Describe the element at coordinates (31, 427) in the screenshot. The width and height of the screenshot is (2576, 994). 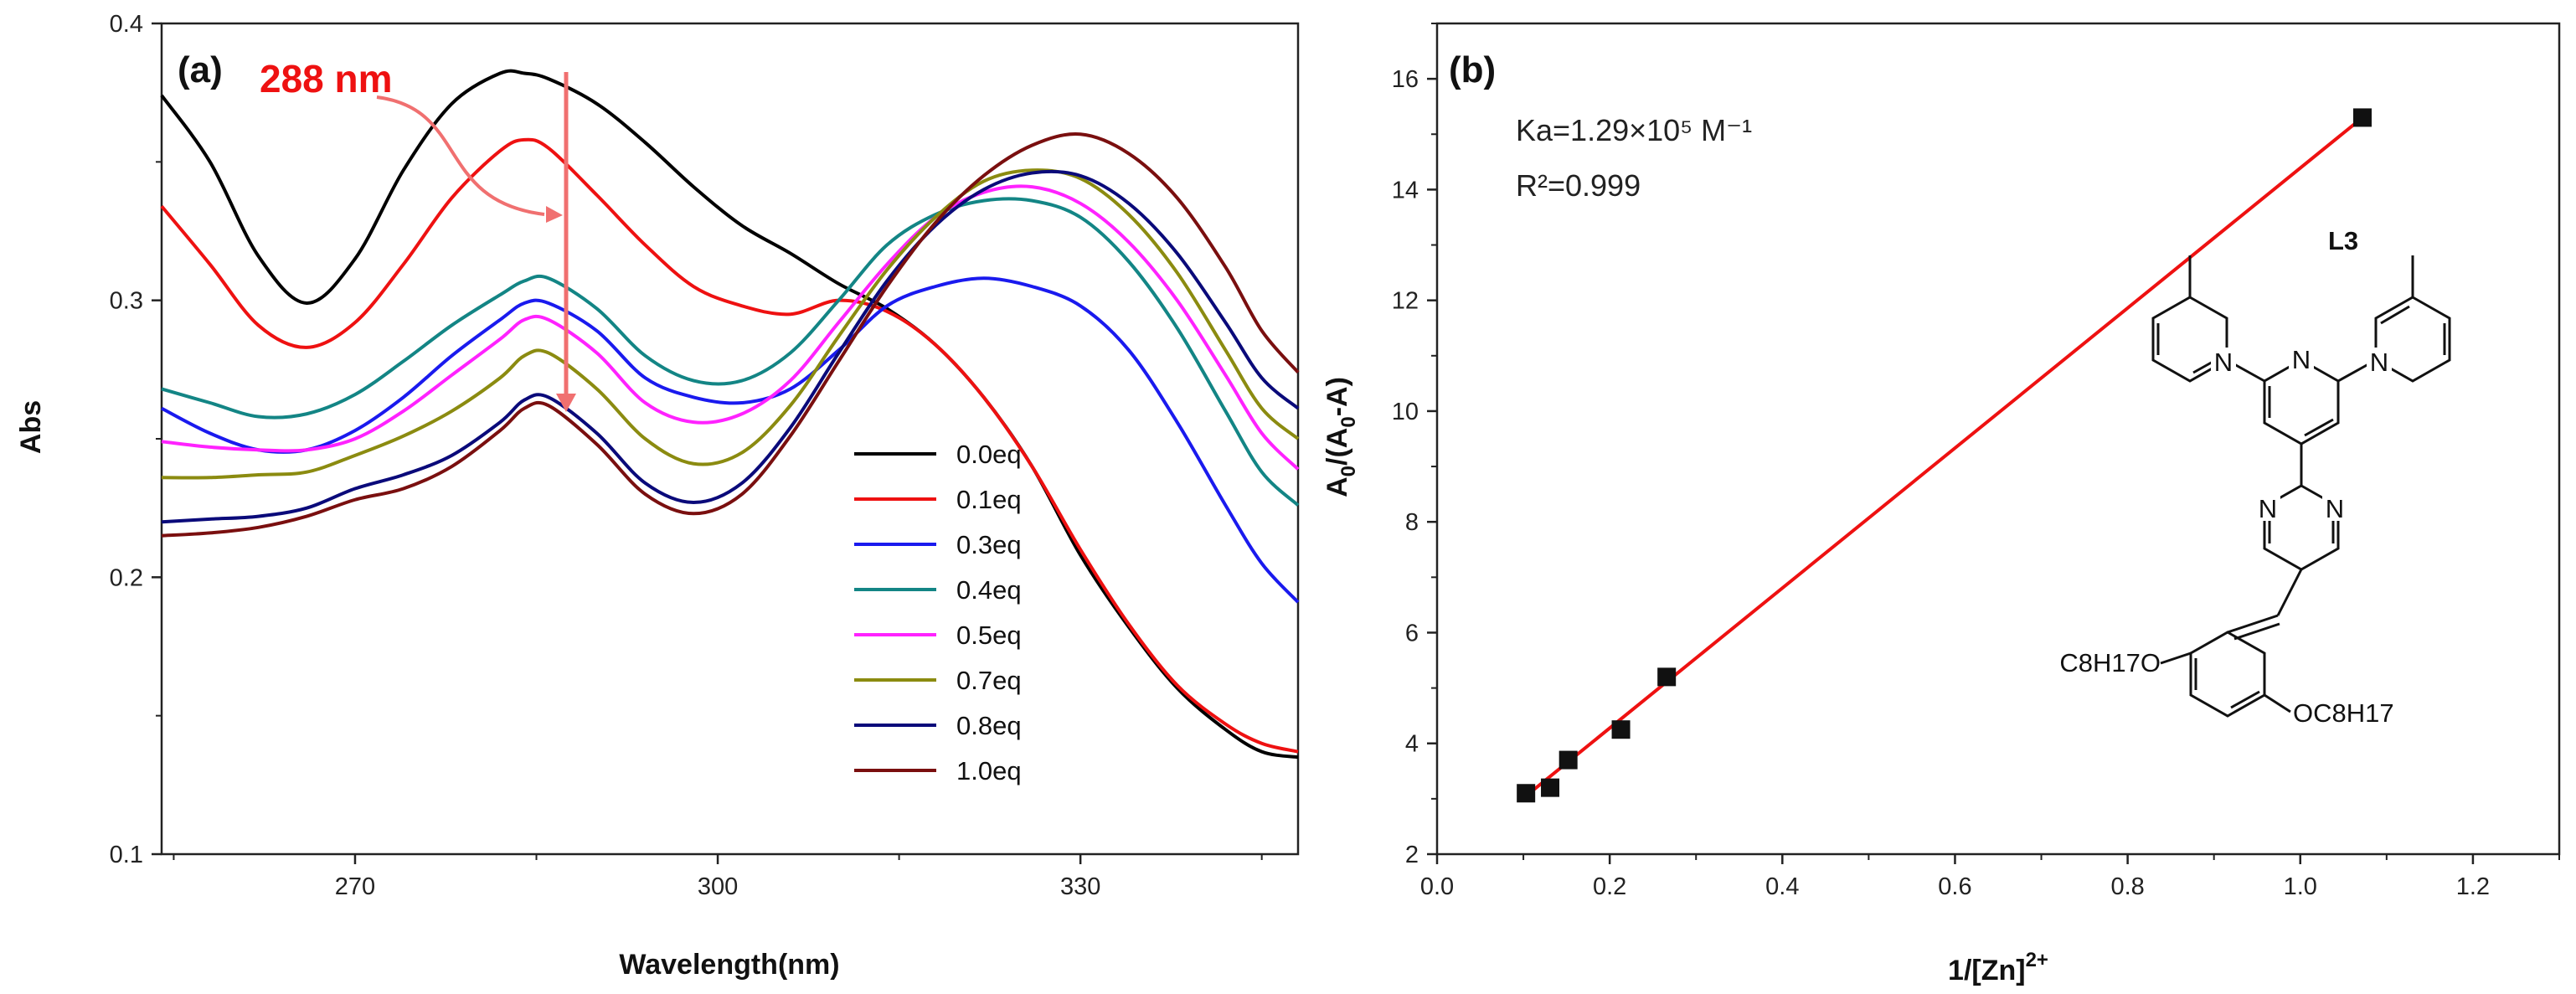
I see `panel-a-y-axis-title: Abs` at that location.